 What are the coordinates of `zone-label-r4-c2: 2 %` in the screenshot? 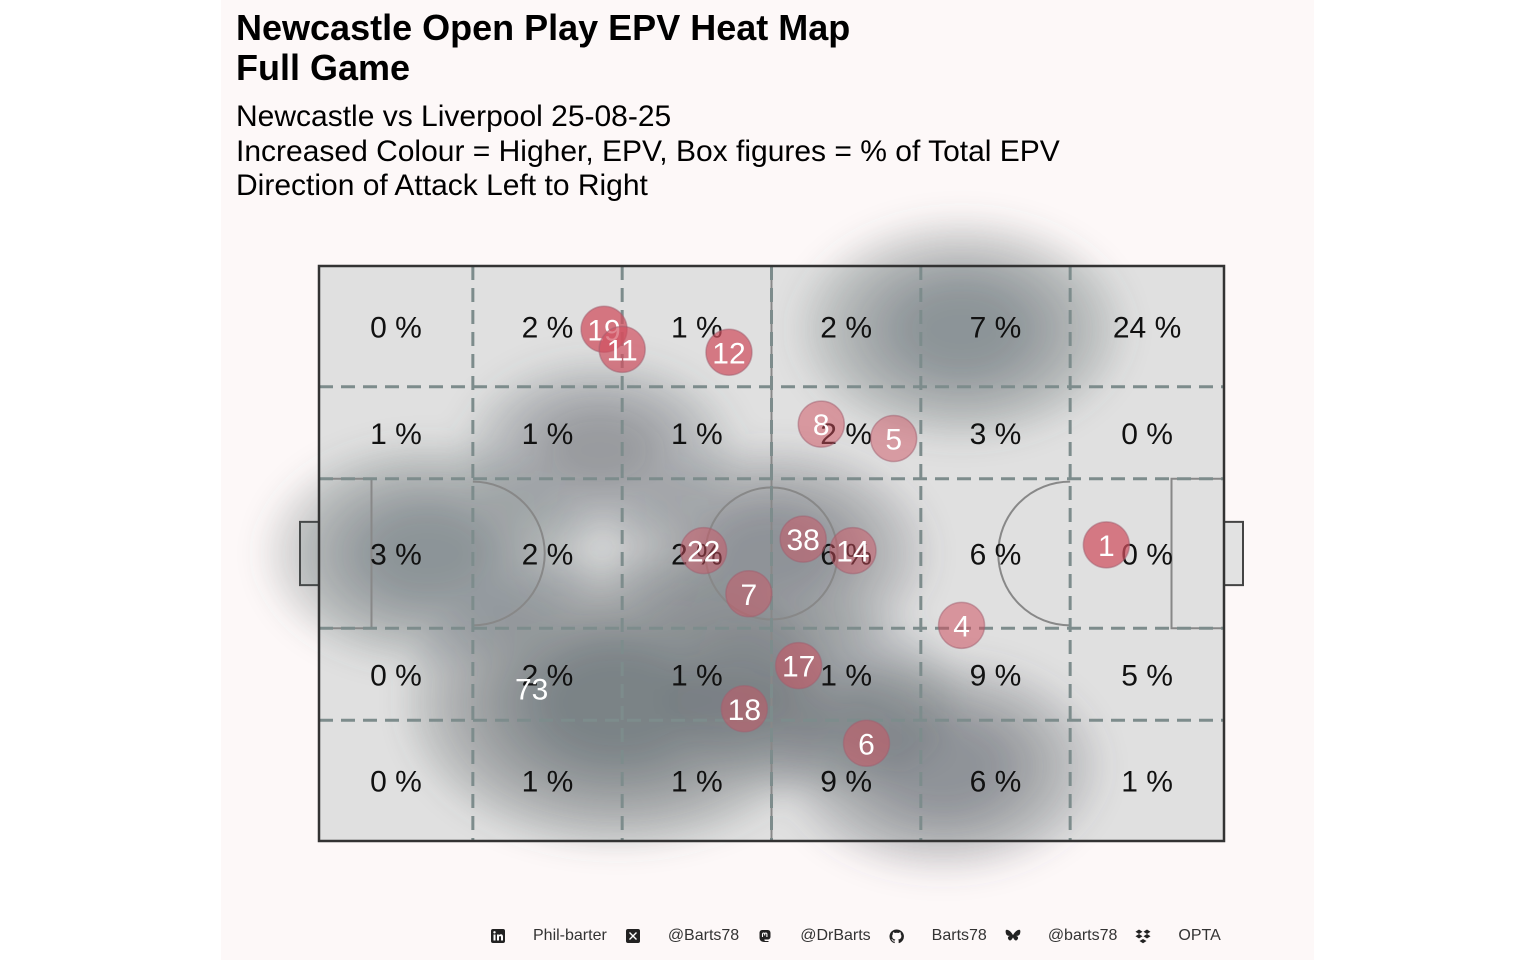 It's located at (548, 675).